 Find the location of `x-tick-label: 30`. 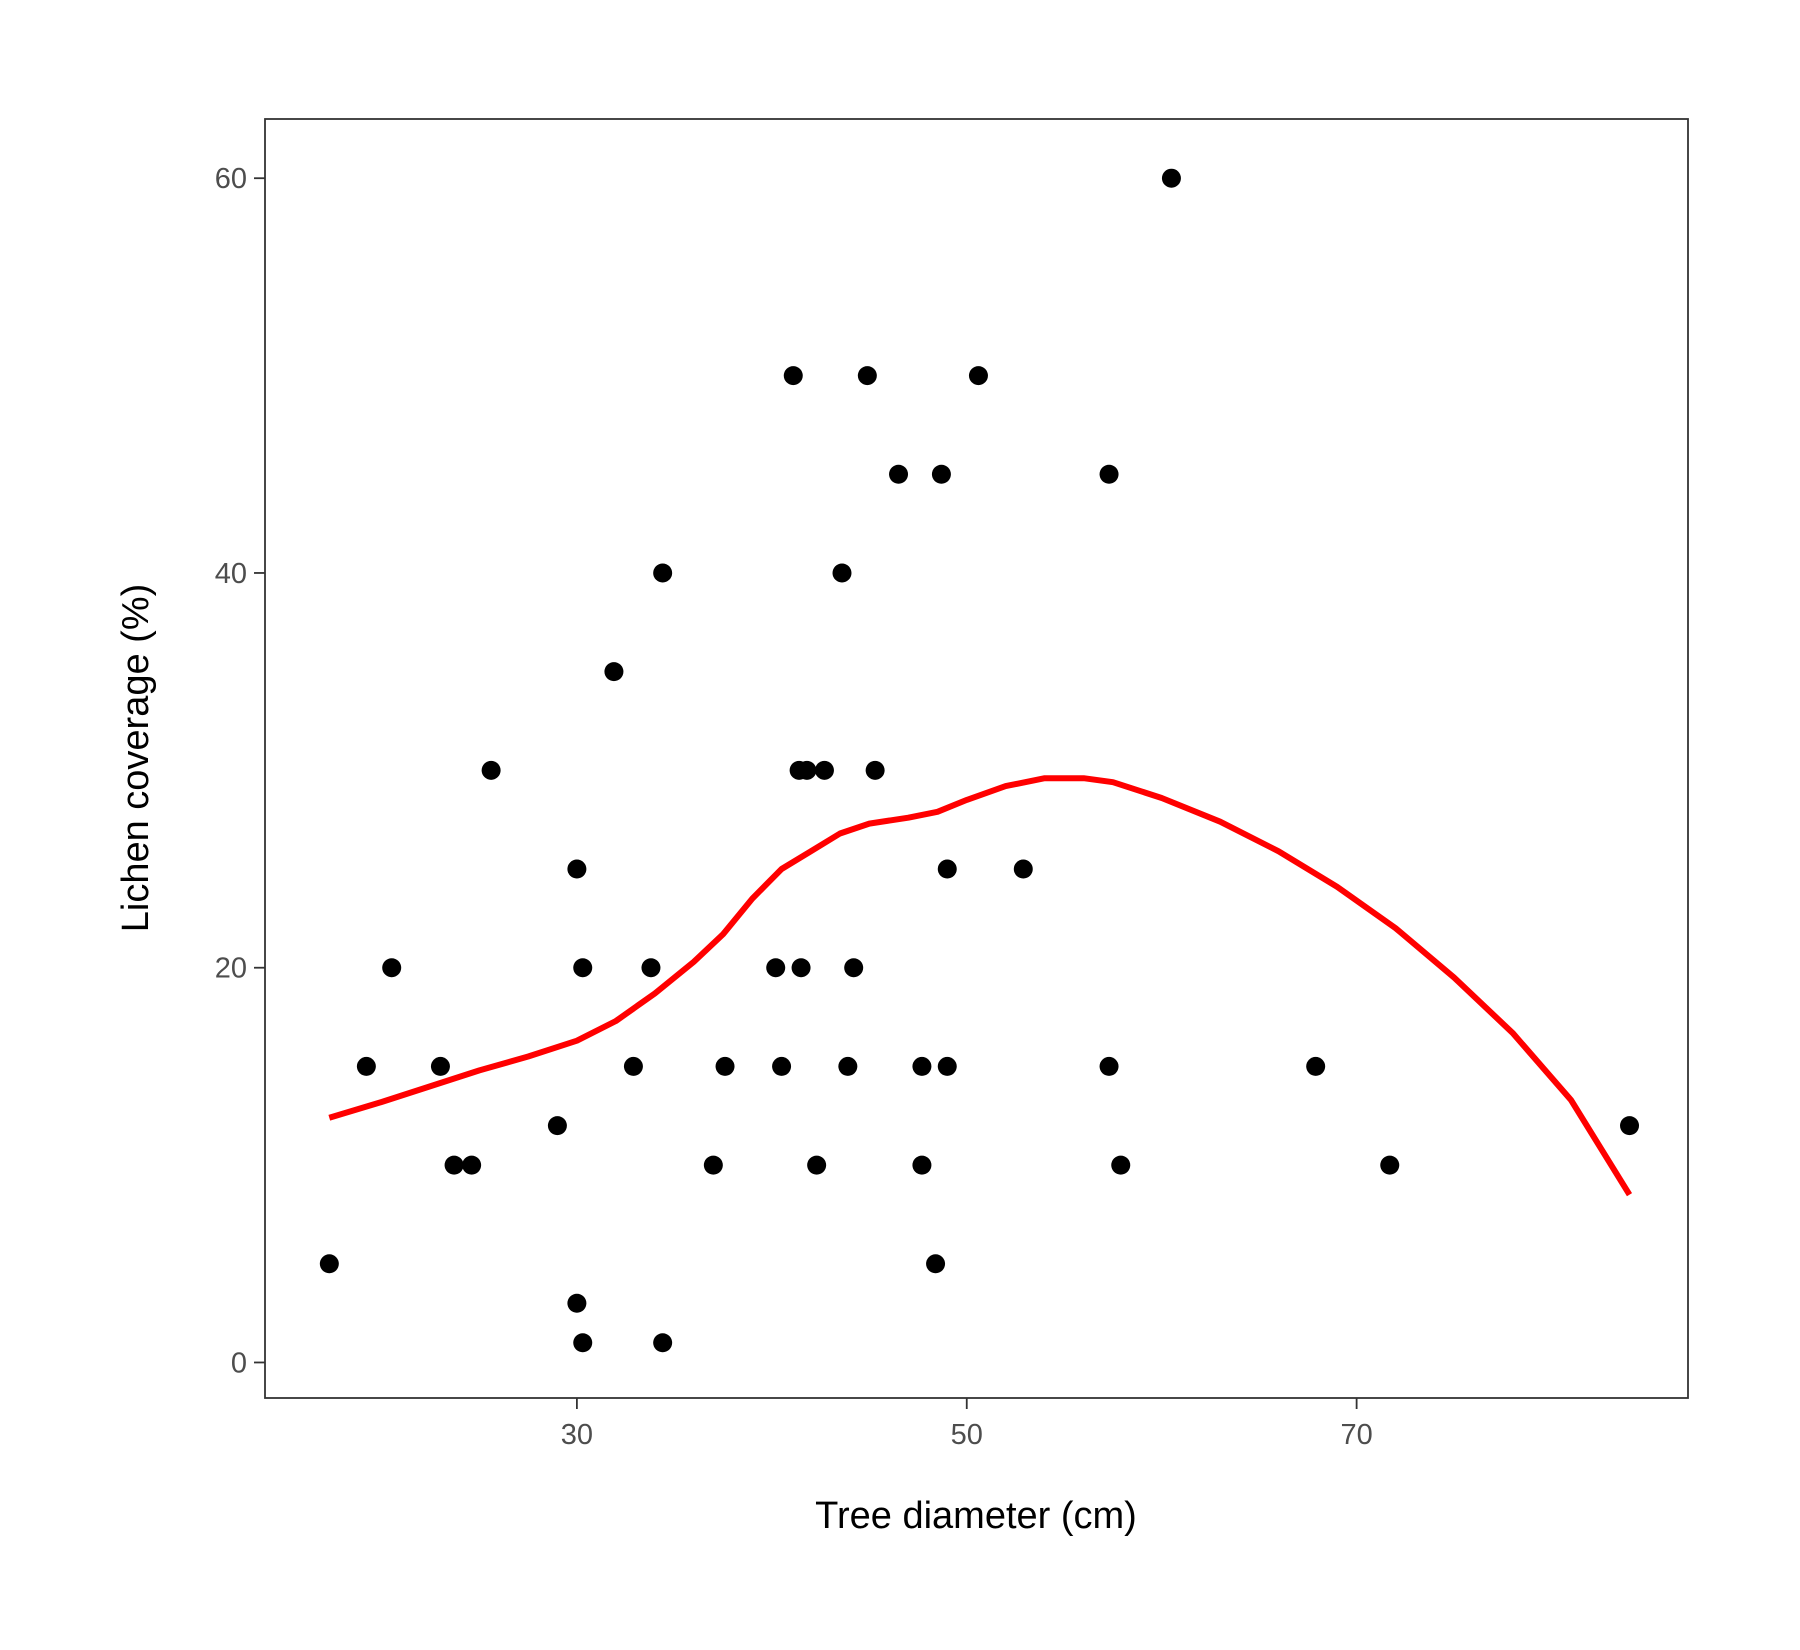

x-tick-label: 30 is located at coordinates (577, 1435).